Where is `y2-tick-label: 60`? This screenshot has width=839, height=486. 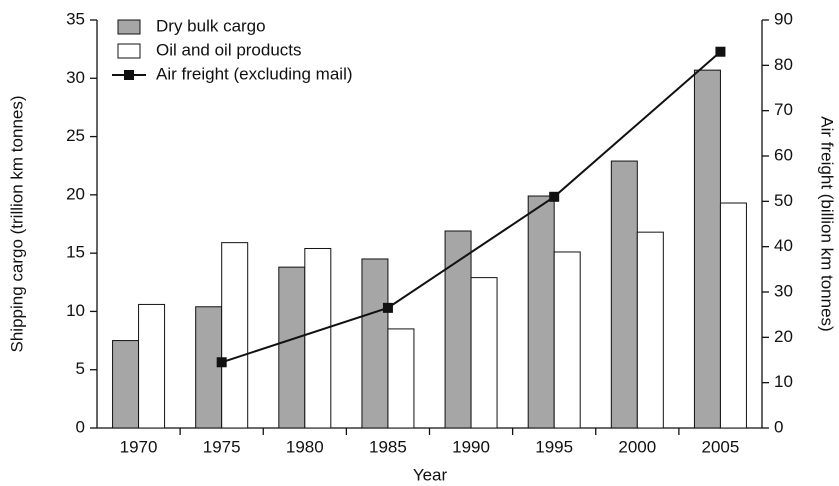
y2-tick-label: 60 is located at coordinates (783, 154).